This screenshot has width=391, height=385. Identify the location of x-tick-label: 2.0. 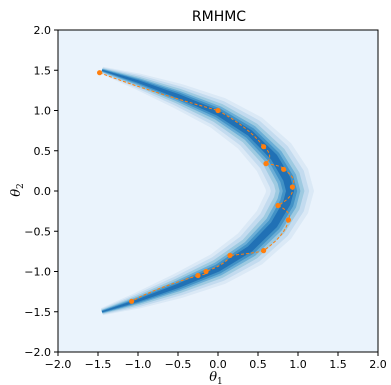
(378, 364).